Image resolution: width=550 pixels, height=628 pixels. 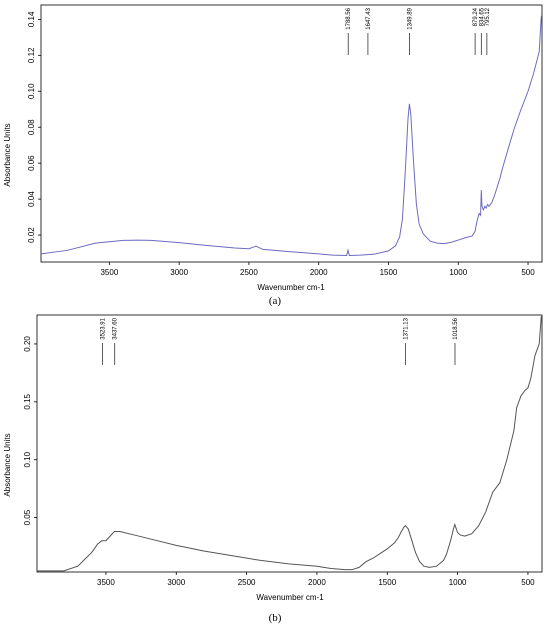 I want to click on panel-a-caption-label: (a), so click(x=275, y=301).